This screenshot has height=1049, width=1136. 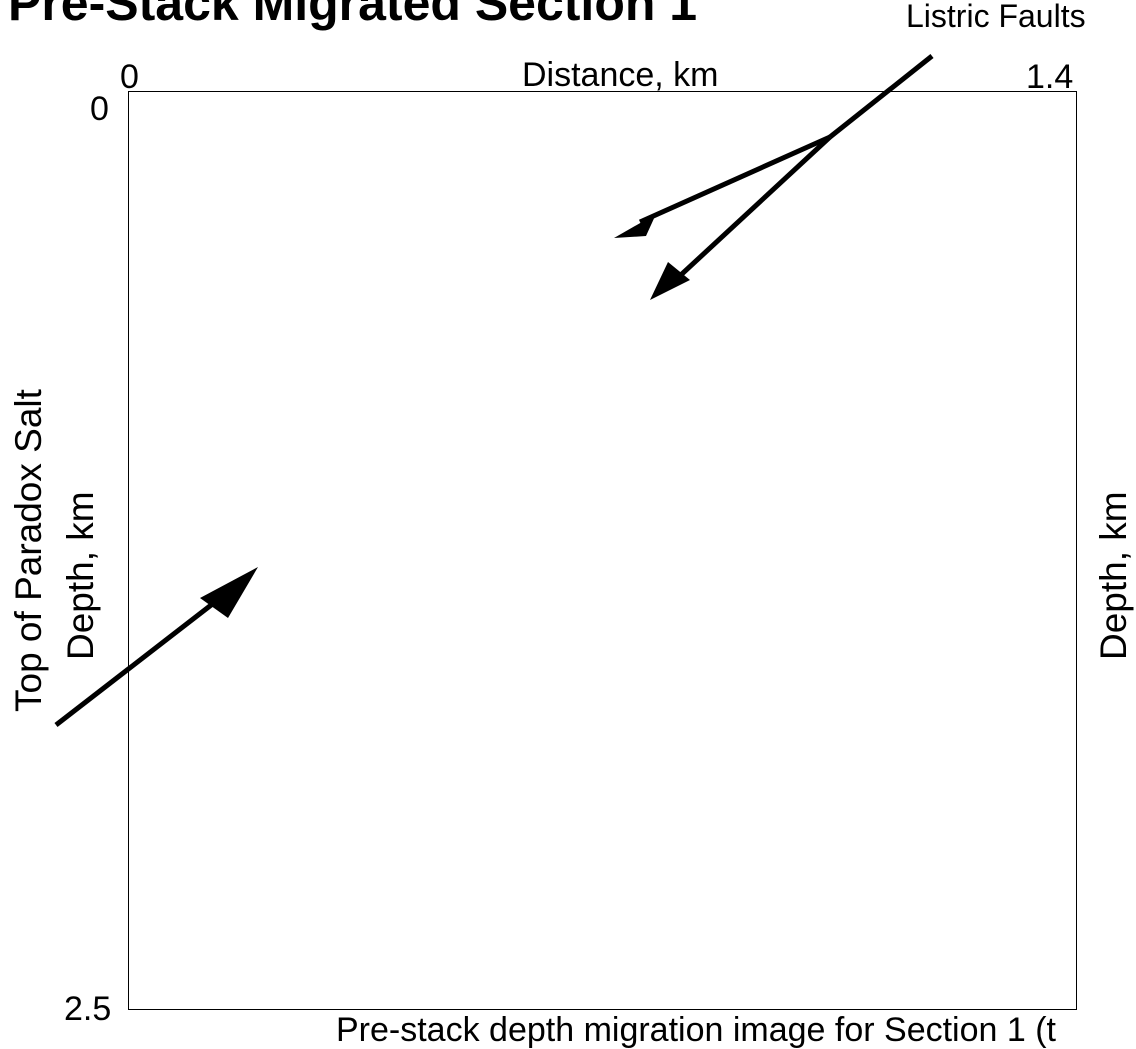 What do you see at coordinates (142, 658) in the screenshot?
I see `salt-arrow-shaft` at bounding box center [142, 658].